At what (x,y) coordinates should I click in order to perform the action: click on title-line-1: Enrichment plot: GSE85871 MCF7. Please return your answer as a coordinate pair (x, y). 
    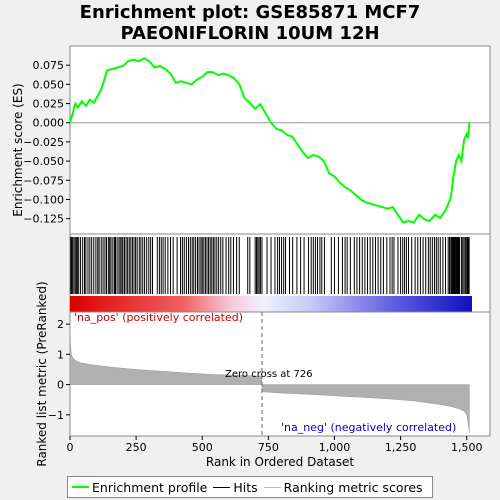
    Looking at the image, I should click on (250, 12).